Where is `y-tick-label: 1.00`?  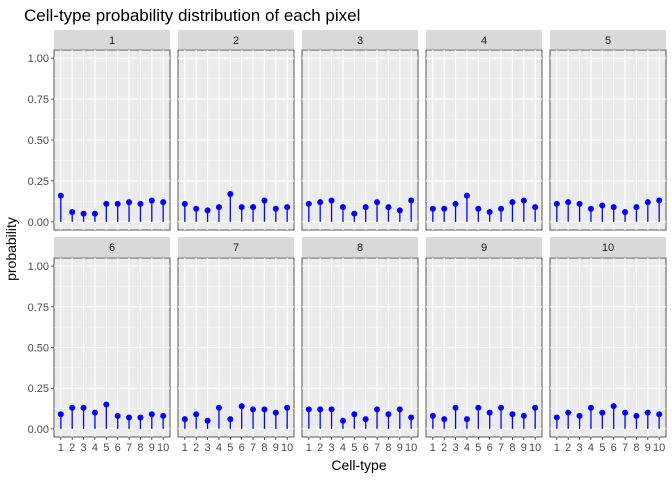
y-tick-label: 1.00 is located at coordinates (38, 267).